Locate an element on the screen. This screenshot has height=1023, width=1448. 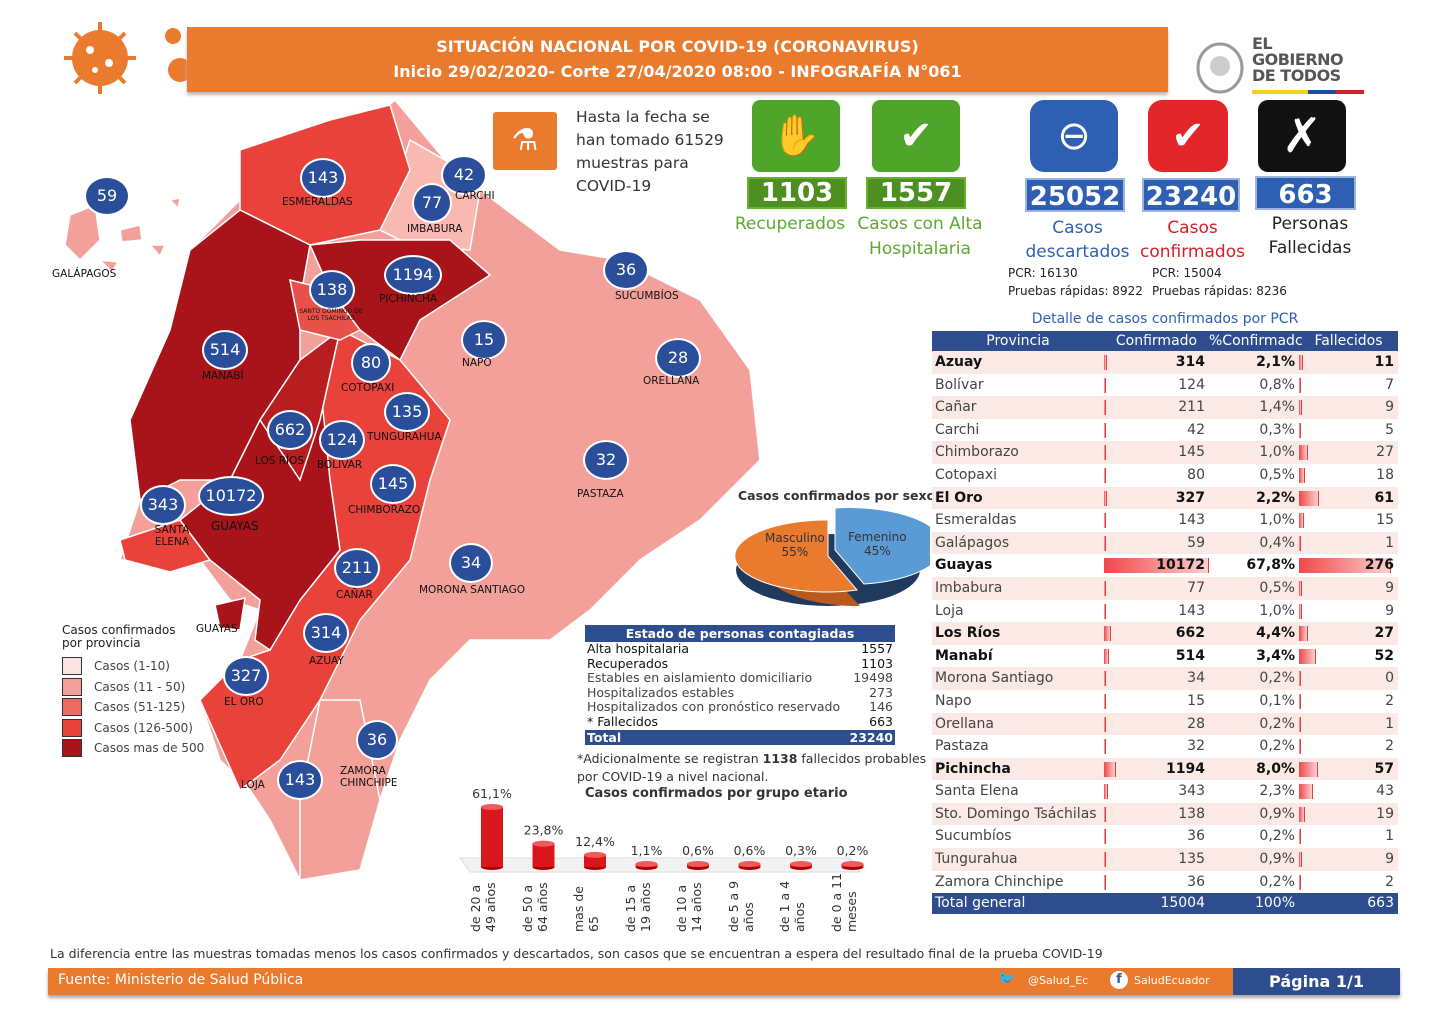
age-category-label: de 20 a 49 años is located at coordinates (483, 907).